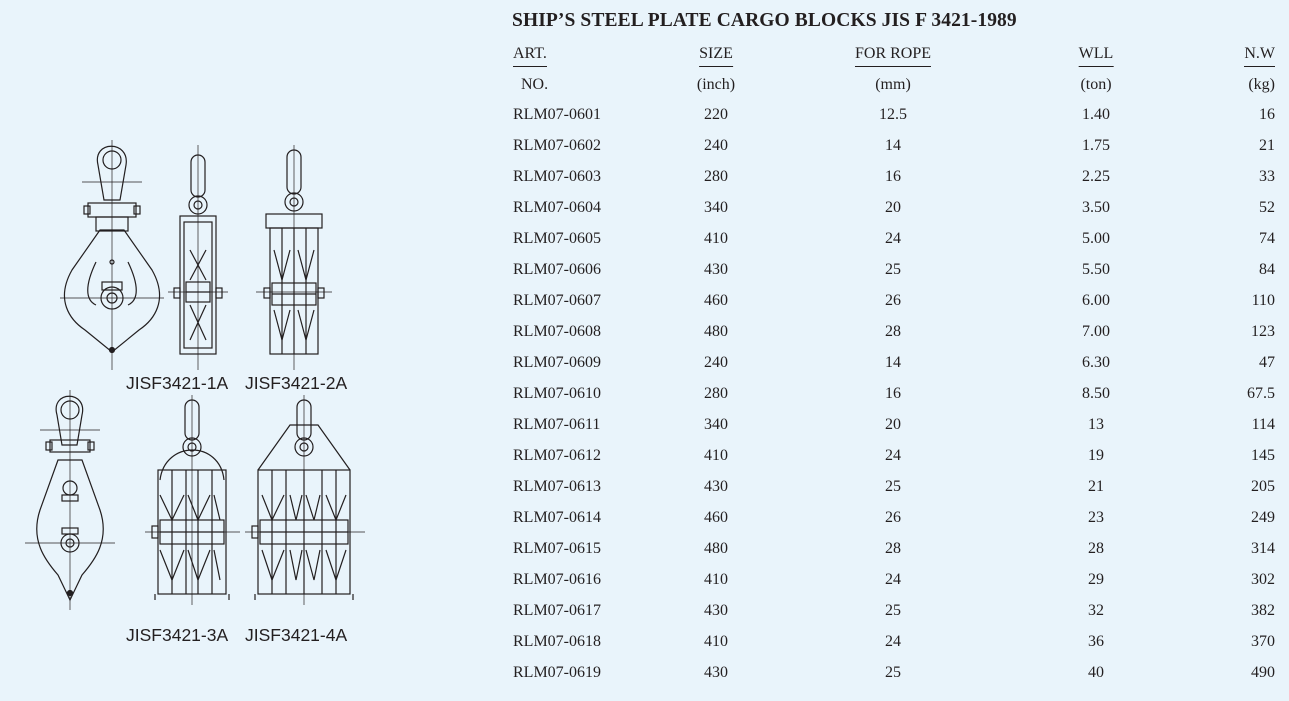 The image size is (1289, 701). Describe the element at coordinates (1096, 84) in the screenshot. I see `header-ton: (ton)` at that location.